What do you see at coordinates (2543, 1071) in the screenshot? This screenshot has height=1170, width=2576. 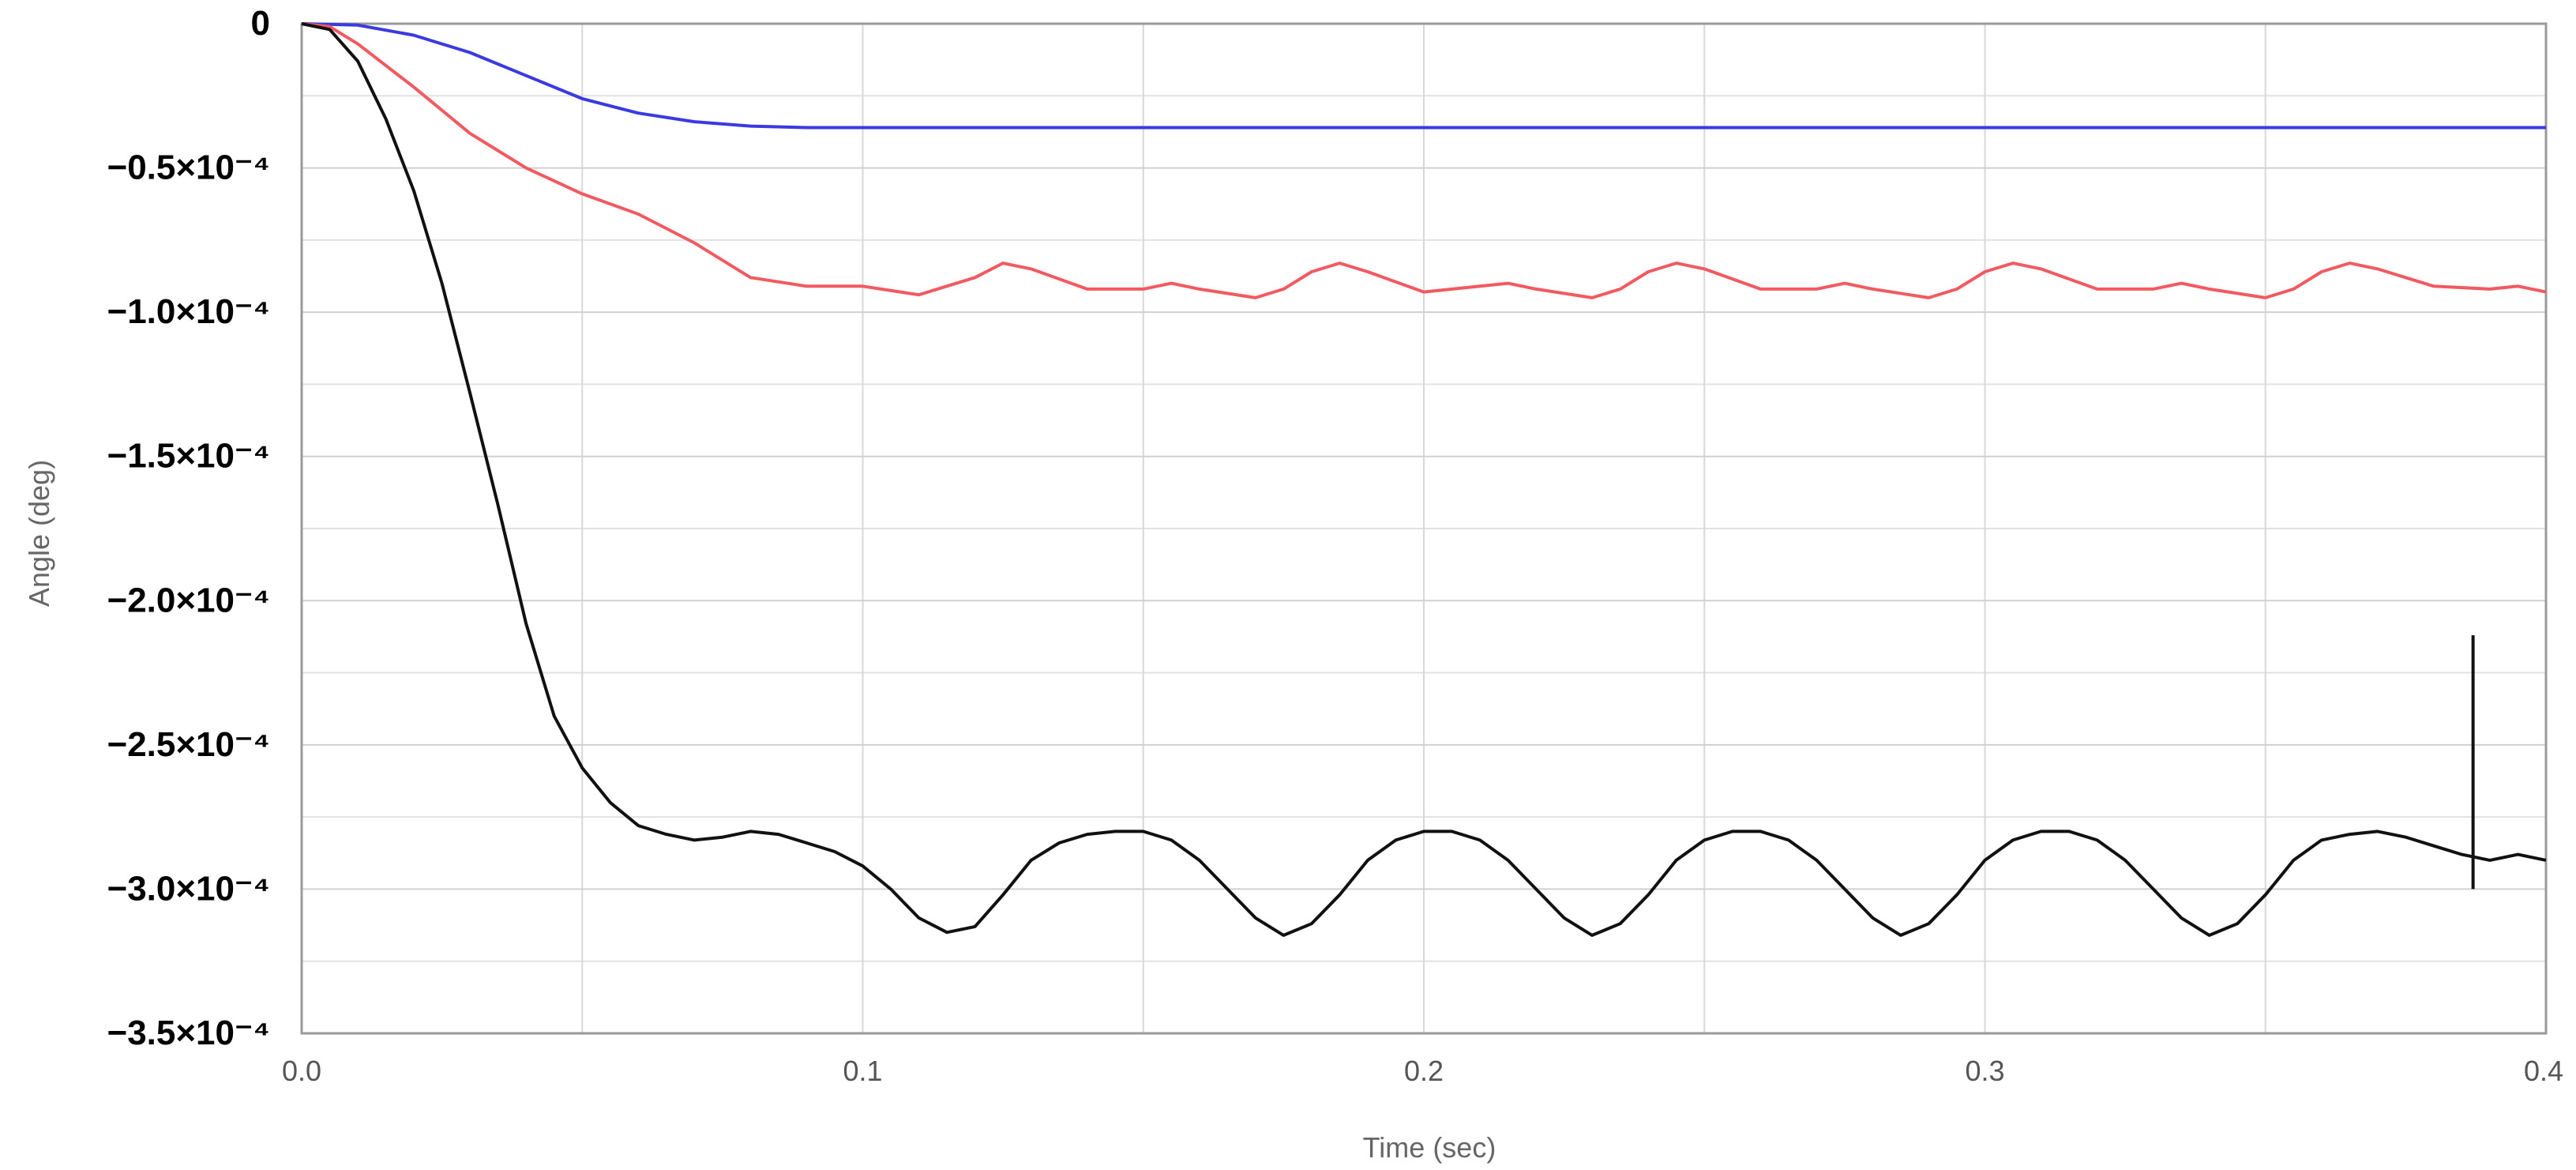 I see `x-tick-label: 0.4` at bounding box center [2543, 1071].